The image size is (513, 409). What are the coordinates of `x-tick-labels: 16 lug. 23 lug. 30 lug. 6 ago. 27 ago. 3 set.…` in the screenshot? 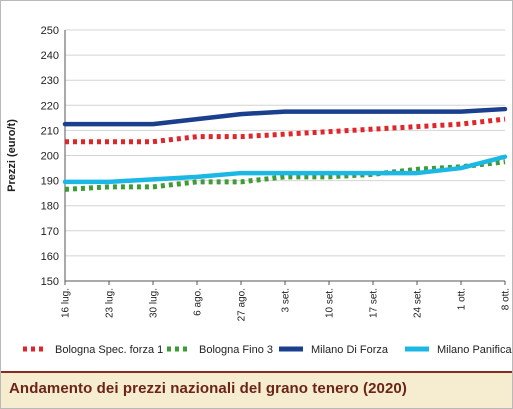 It's located at (286, 304).